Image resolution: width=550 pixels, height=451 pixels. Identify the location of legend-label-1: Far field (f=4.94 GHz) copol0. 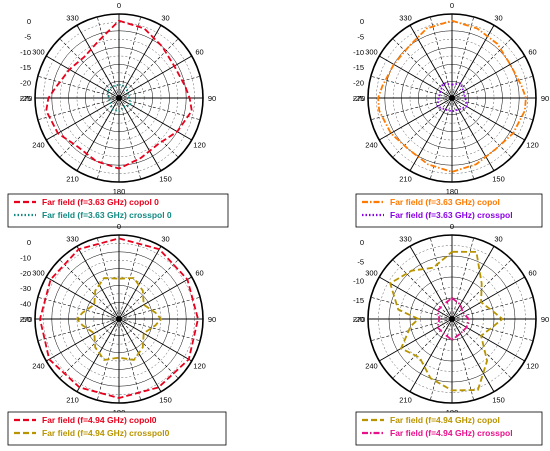
(99, 420).